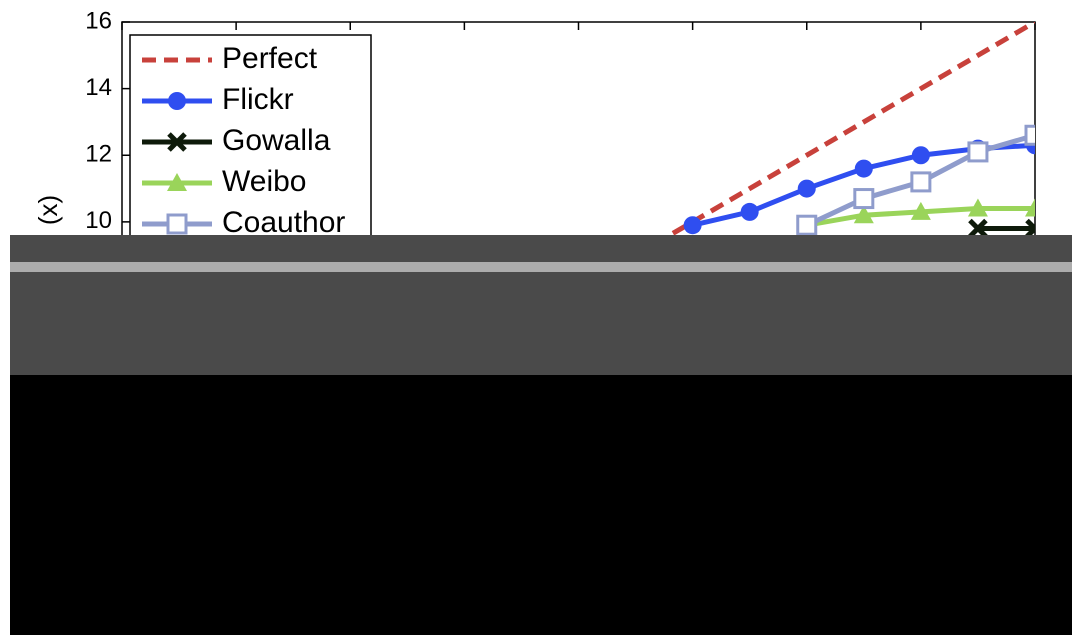 Image resolution: width=1072 pixels, height=635 pixels. Describe the element at coordinates (270, 58) in the screenshot. I see `legend-label: Perfect` at that location.